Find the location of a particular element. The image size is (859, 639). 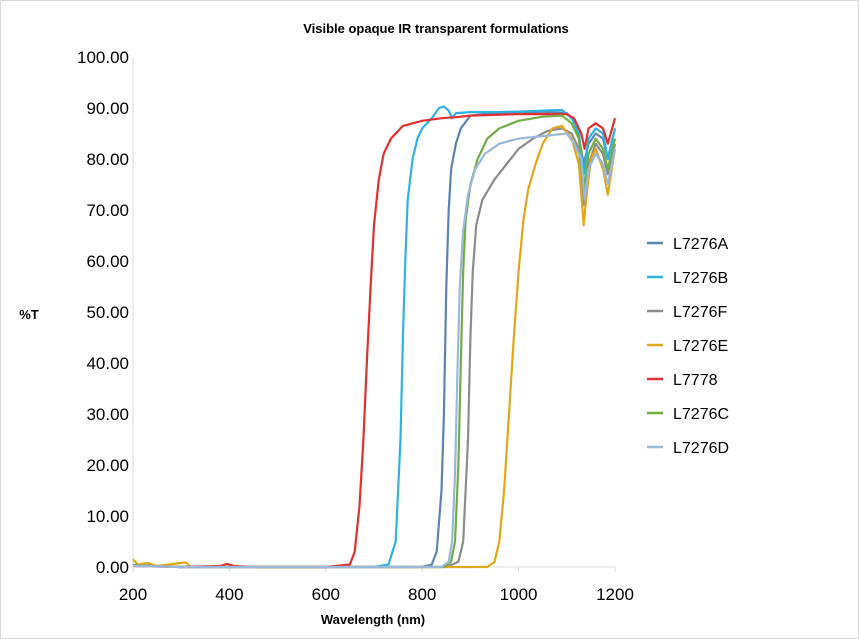

x-tick-label: 800 is located at coordinates (422, 594).